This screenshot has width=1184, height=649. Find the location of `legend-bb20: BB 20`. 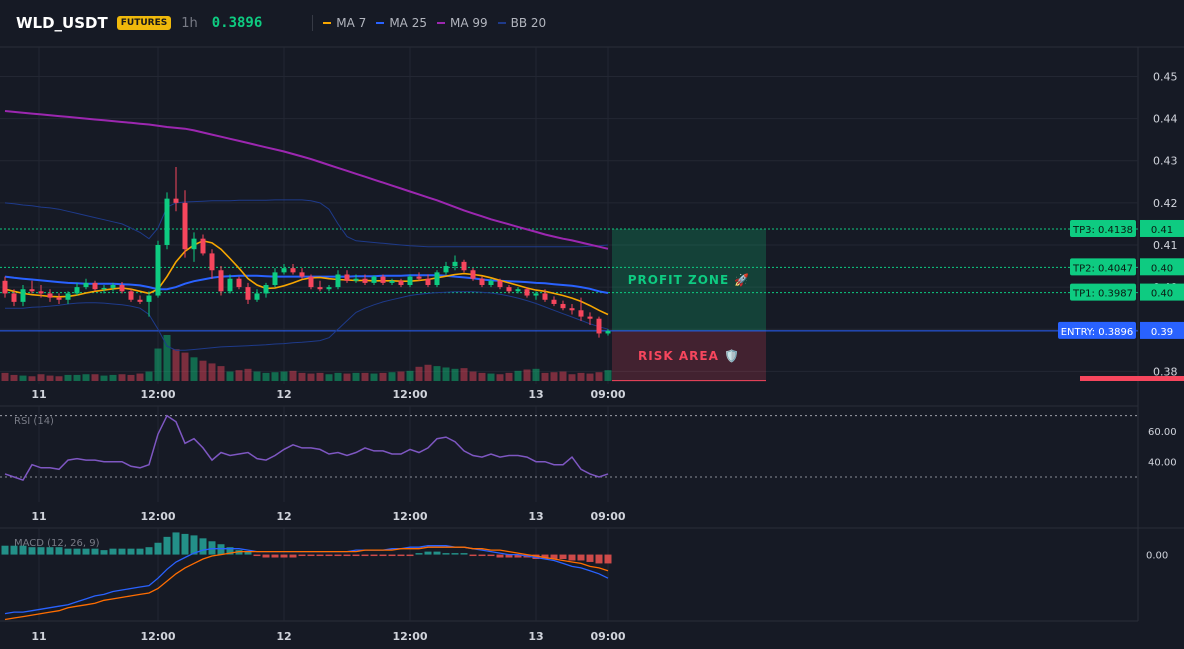

legend-bb20: BB 20 is located at coordinates (521, 23).